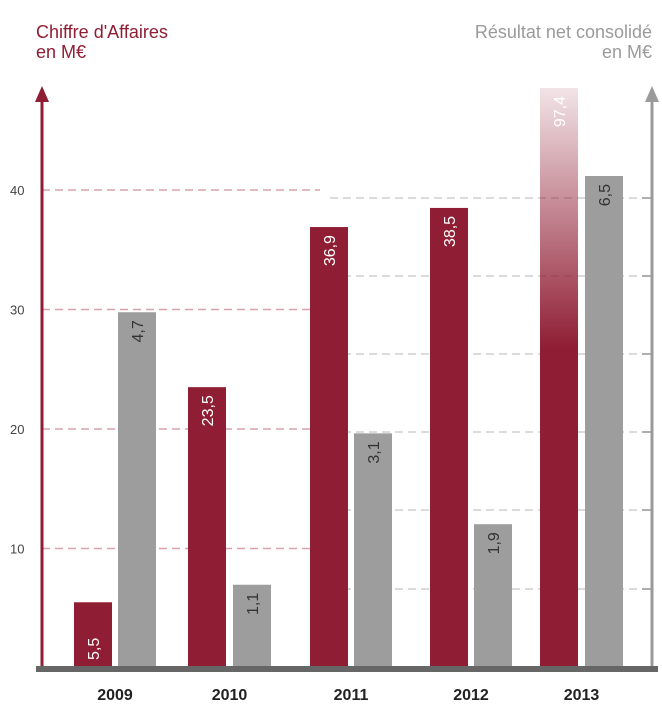 Image resolution: width=662 pixels, height=713 pixels. Describe the element at coordinates (374, 452) in the screenshot. I see `net-income-value-label: 3,1` at that location.